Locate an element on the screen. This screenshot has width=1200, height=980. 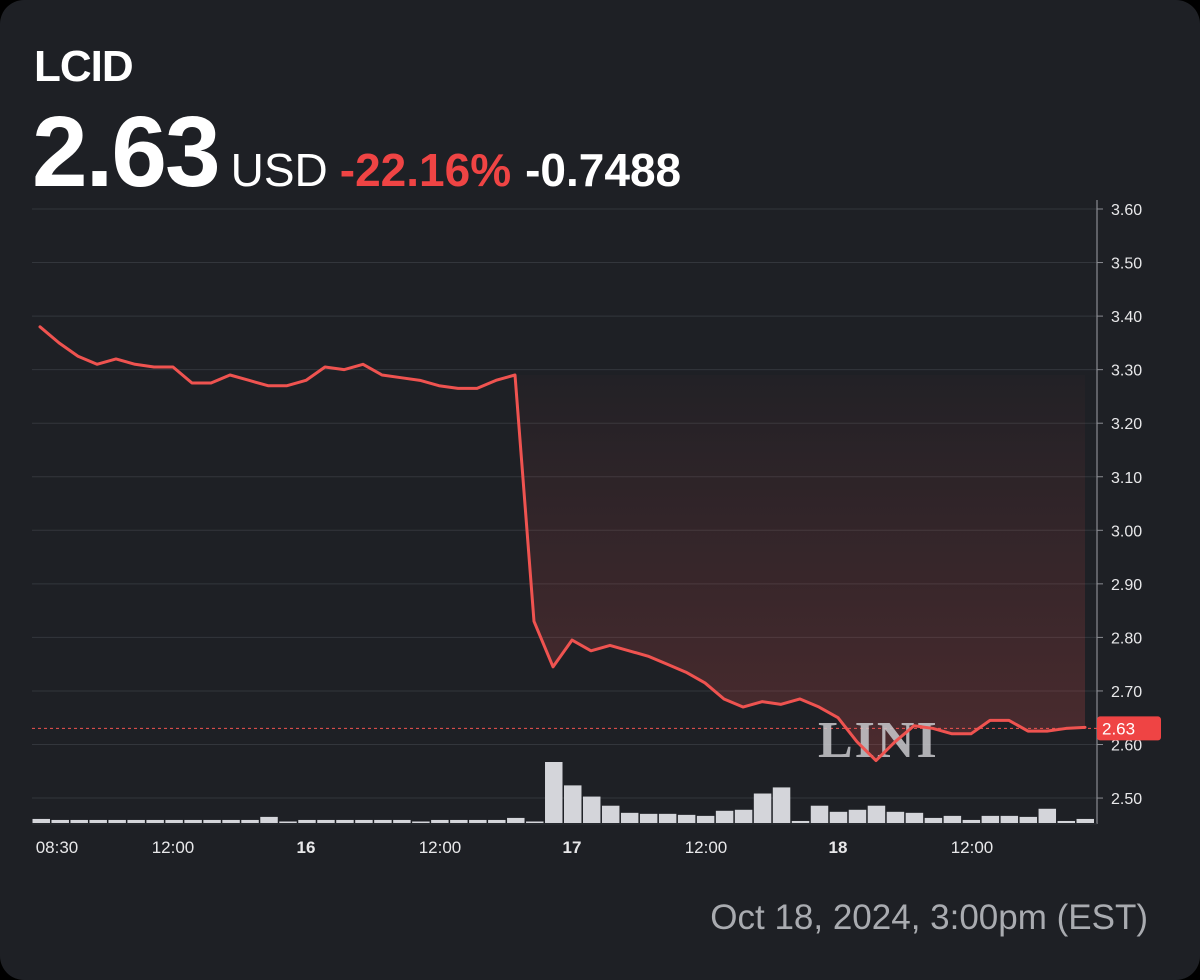
y-tick-label: 2.60 is located at coordinates (1126, 746).